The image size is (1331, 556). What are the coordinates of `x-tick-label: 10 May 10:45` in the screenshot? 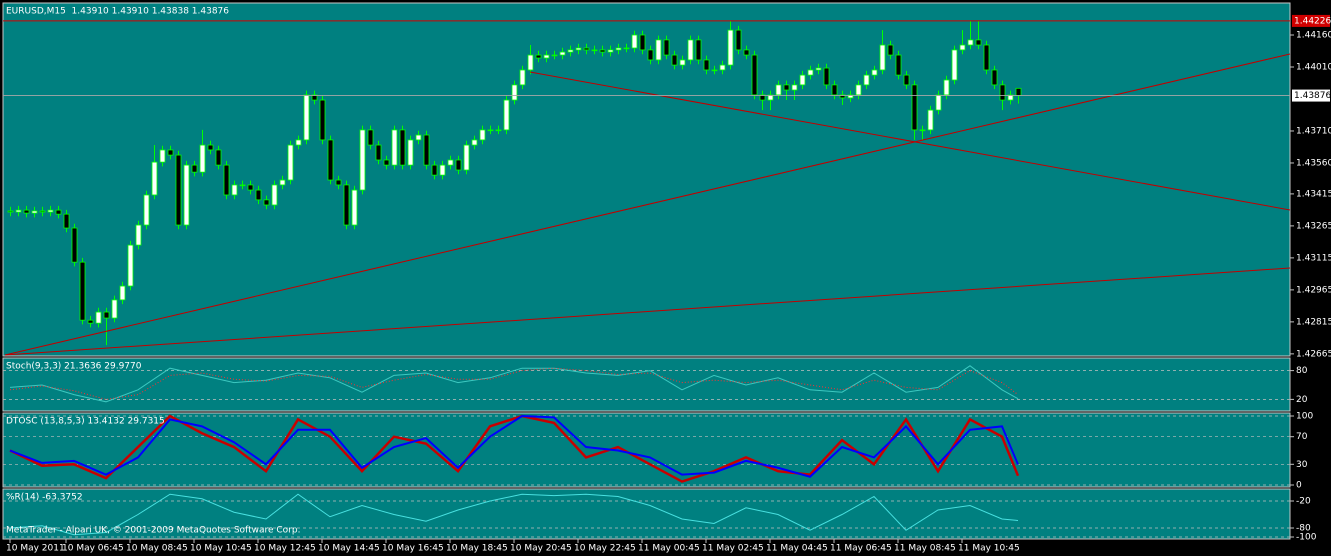 It's located at (221, 549).